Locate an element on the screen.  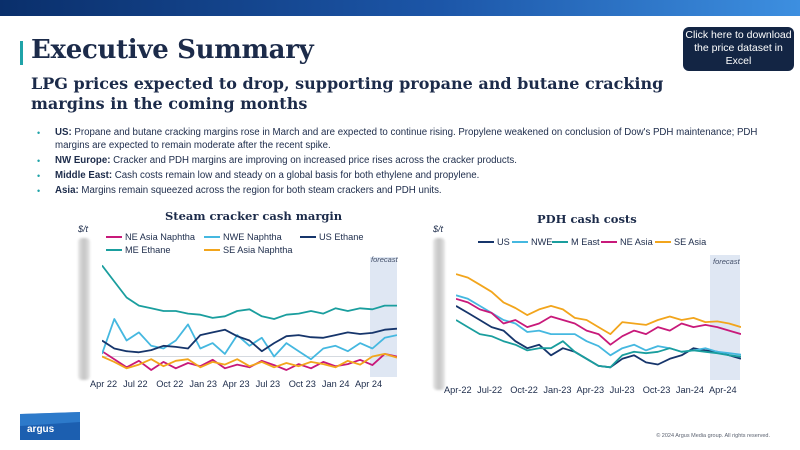
legend-ne-asia: NE Asia is located at coordinates (627, 242).